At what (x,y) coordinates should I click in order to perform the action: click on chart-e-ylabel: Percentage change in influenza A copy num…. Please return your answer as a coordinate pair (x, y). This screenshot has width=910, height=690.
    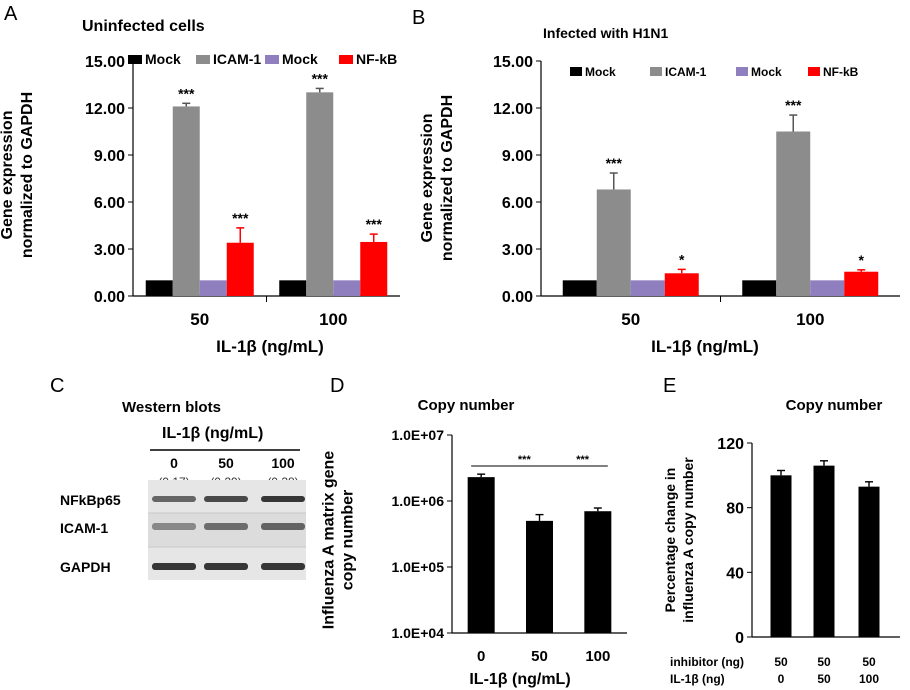
    Looking at the image, I should click on (679, 540).